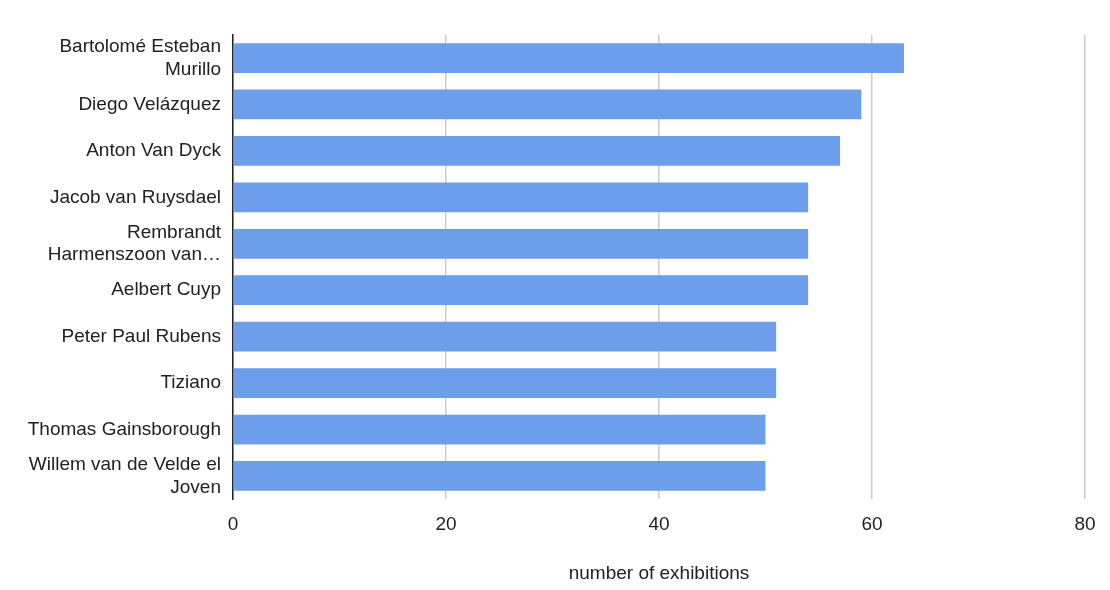 This screenshot has width=1110, height=590. What do you see at coordinates (124, 428) in the screenshot?
I see `y-tick-label: Thomas Gainsborough` at bounding box center [124, 428].